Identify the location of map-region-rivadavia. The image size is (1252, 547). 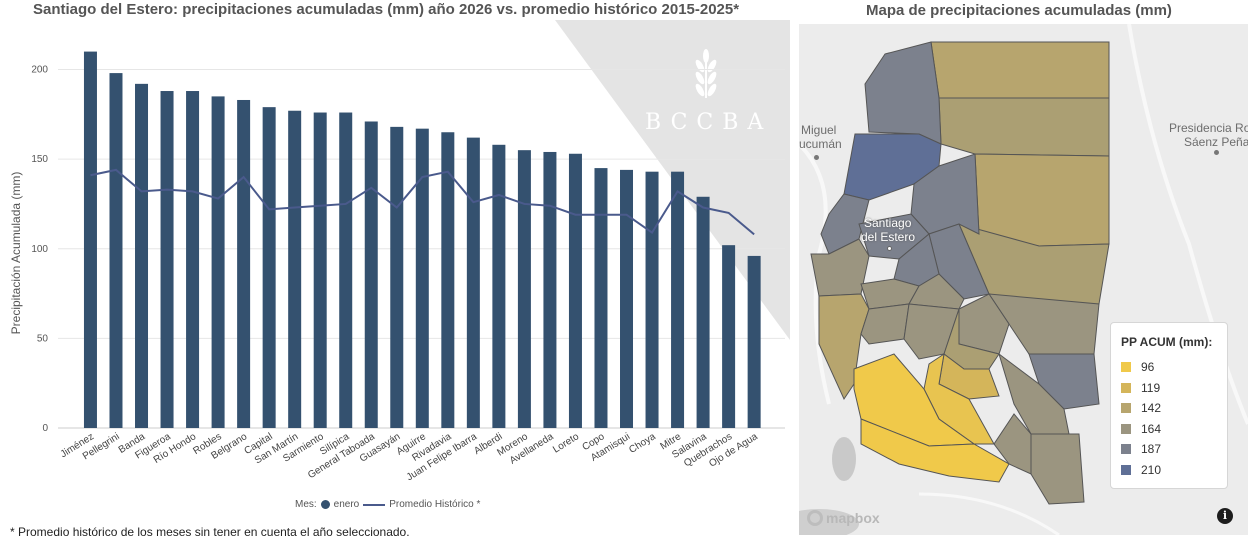
(1057, 469).